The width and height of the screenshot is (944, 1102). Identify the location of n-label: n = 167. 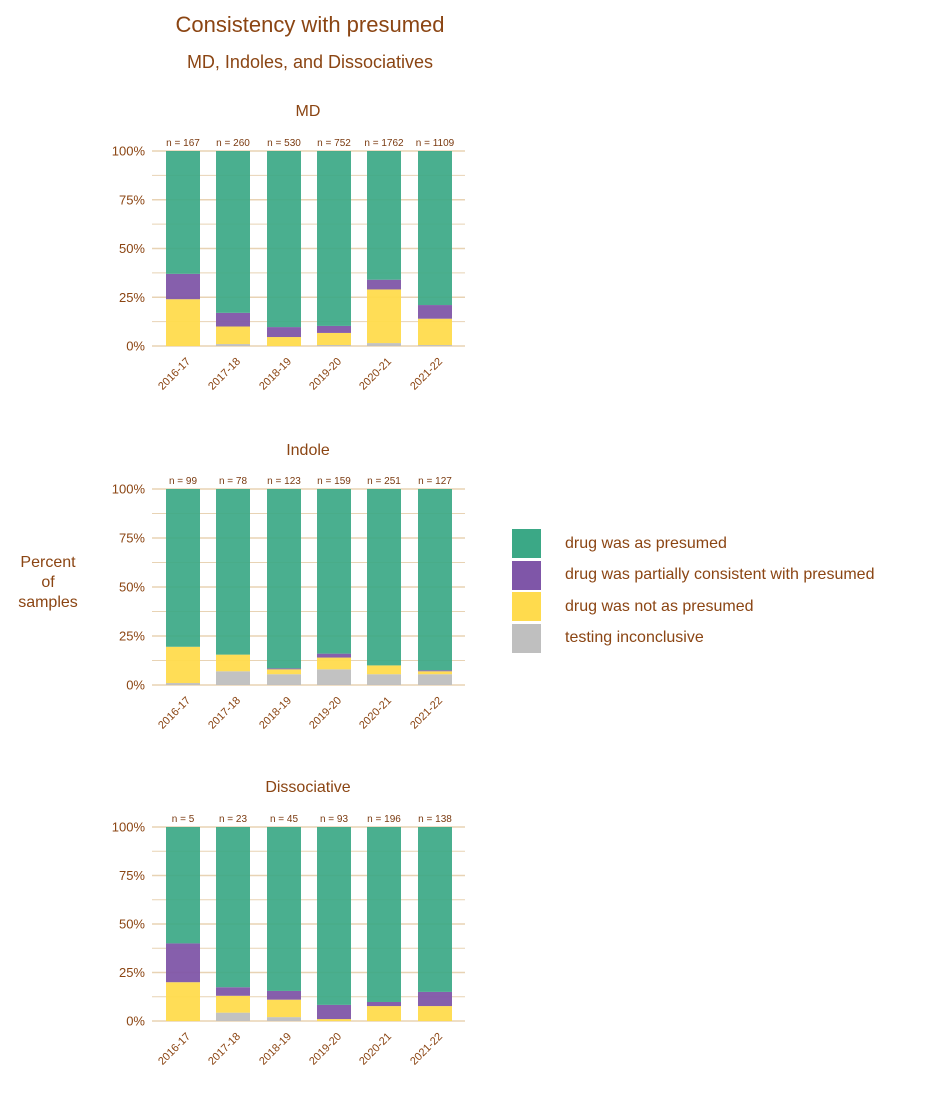
(183, 143).